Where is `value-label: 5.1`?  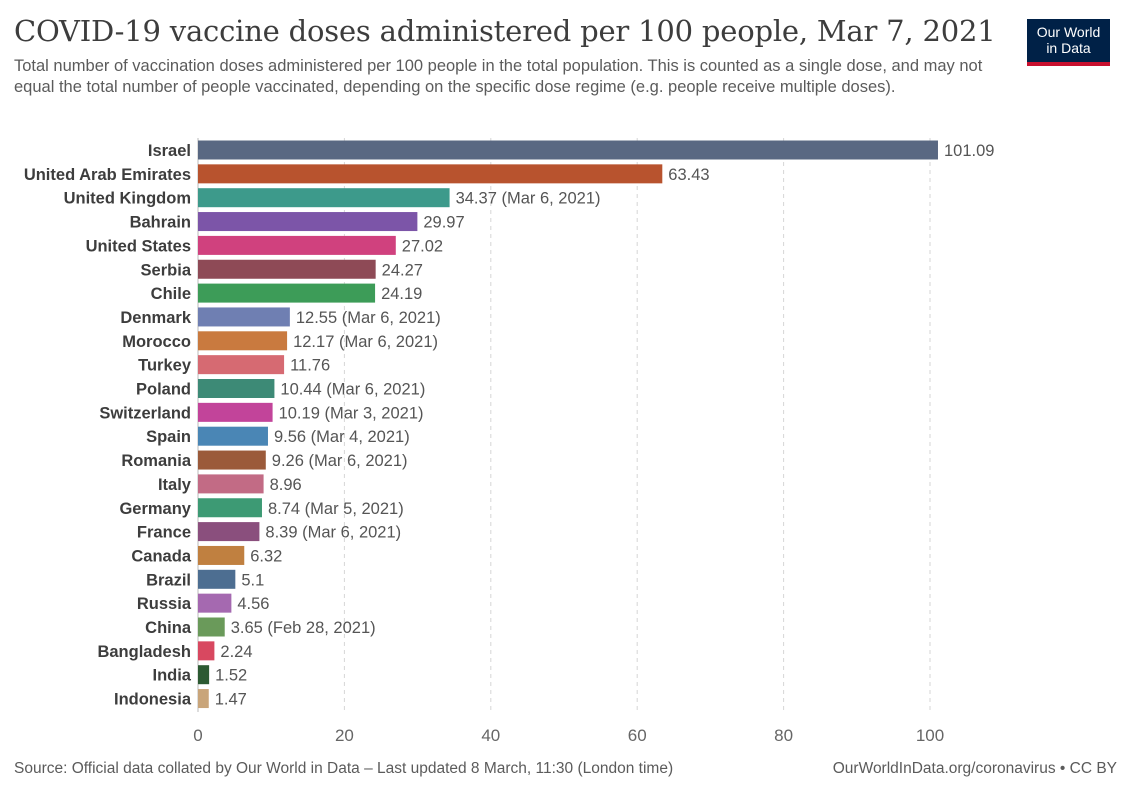
value-label: 5.1 is located at coordinates (252, 580).